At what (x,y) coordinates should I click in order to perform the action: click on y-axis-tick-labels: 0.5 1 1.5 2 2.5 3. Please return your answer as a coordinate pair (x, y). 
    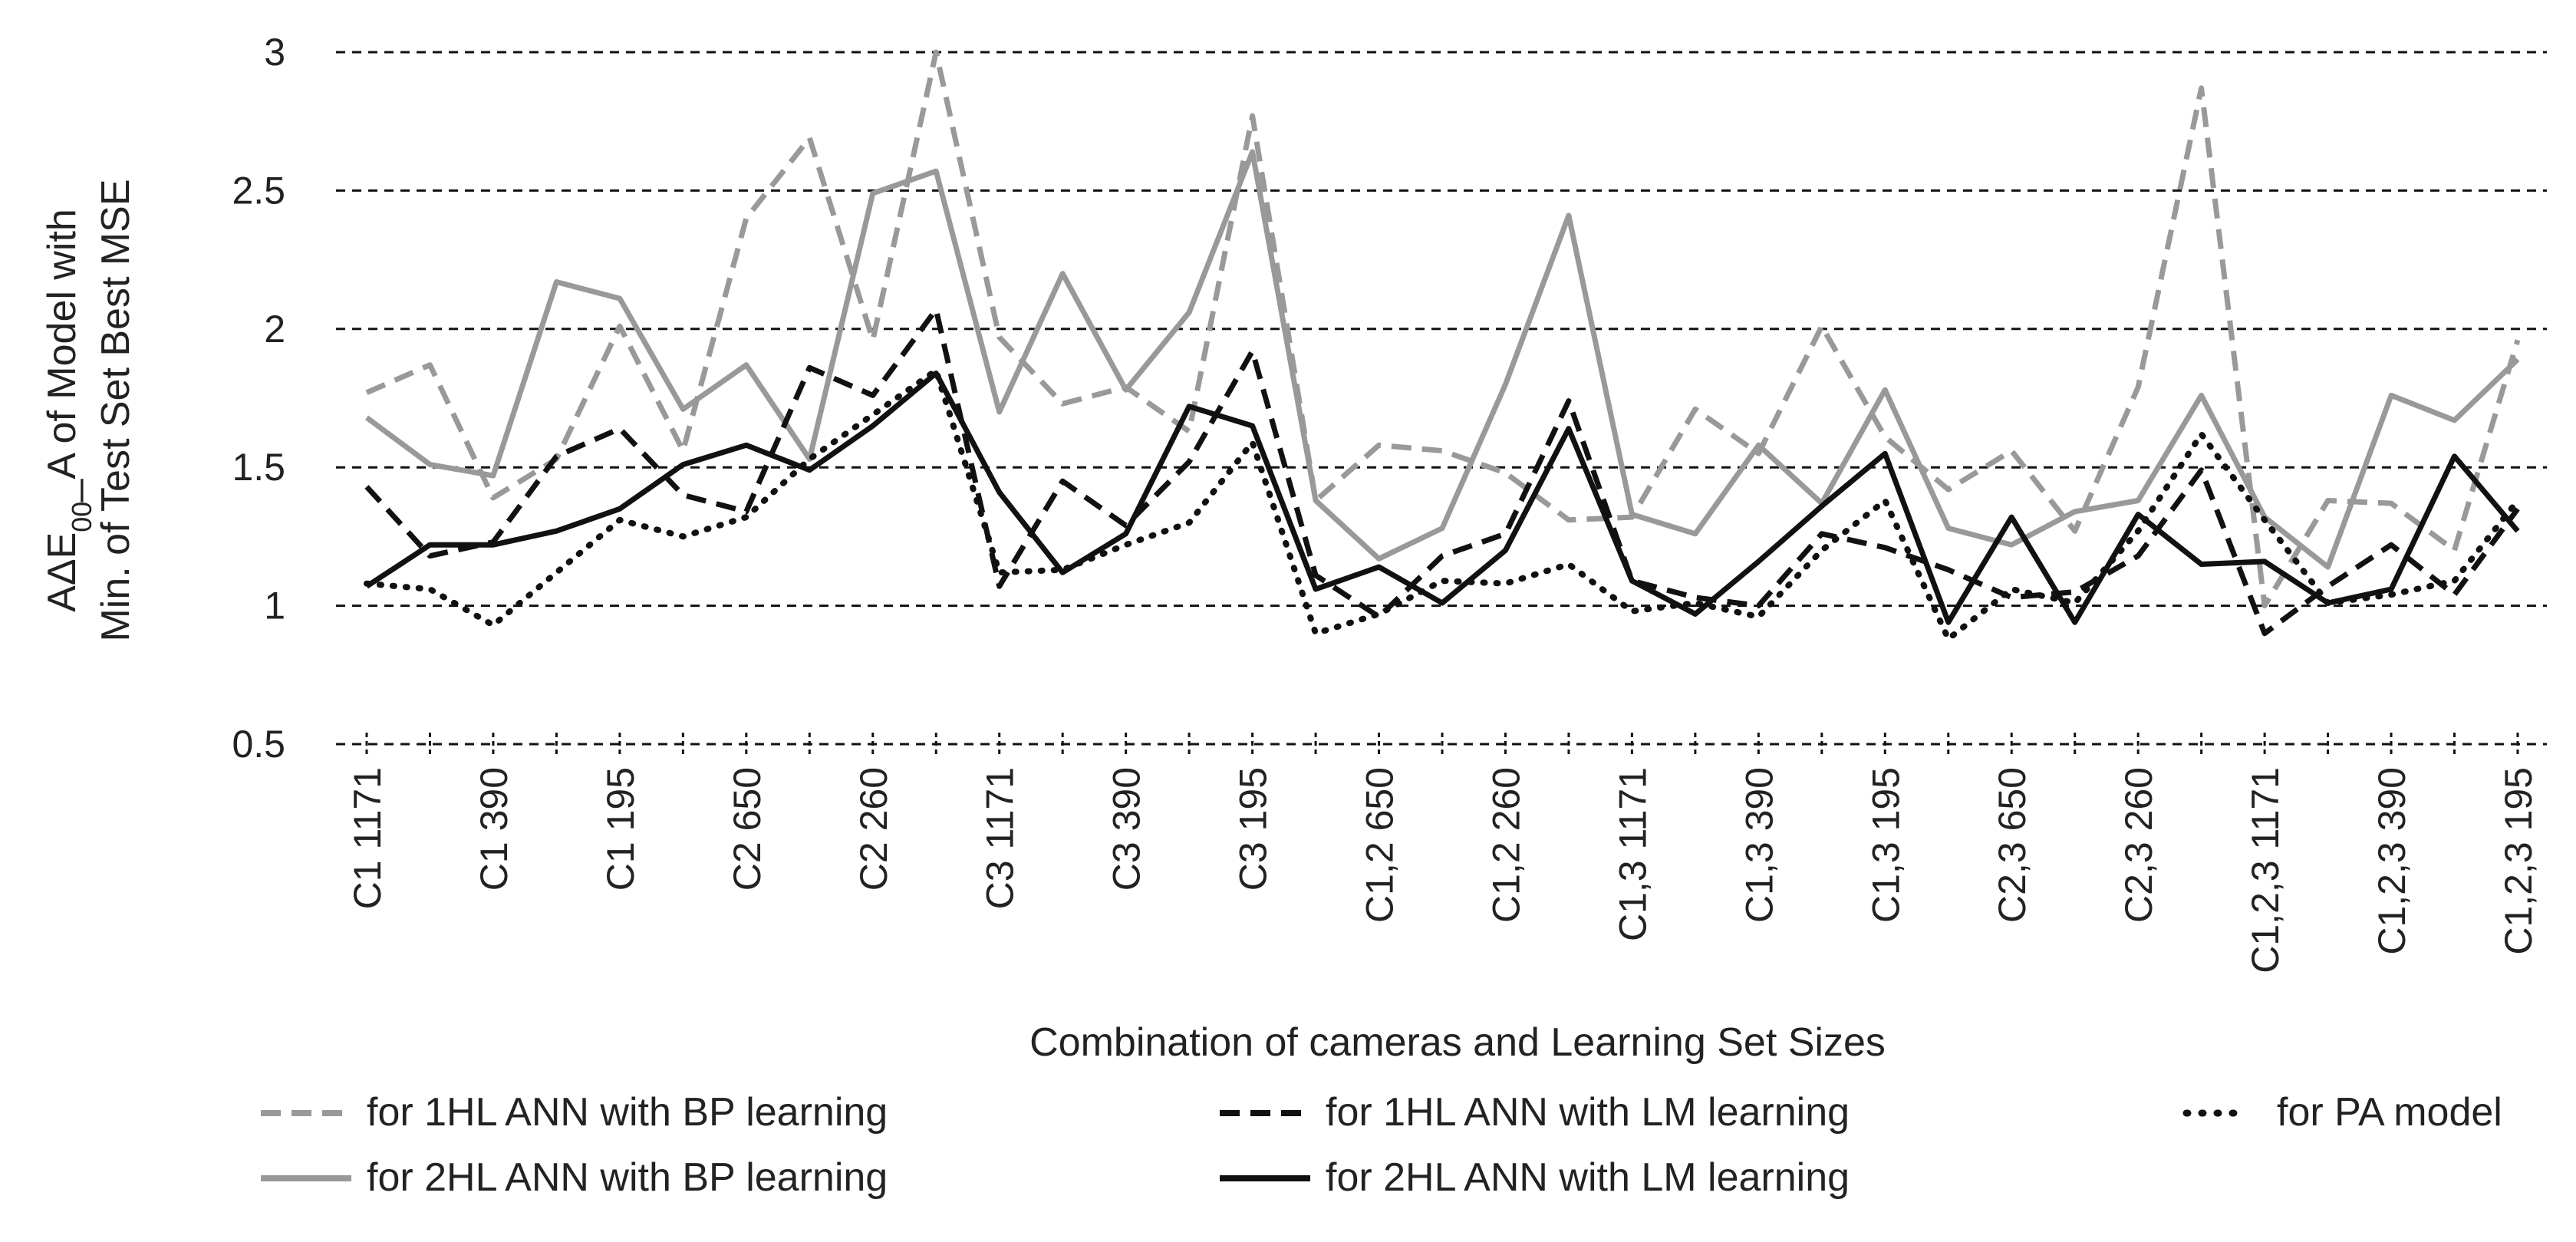
    Looking at the image, I should click on (258, 398).